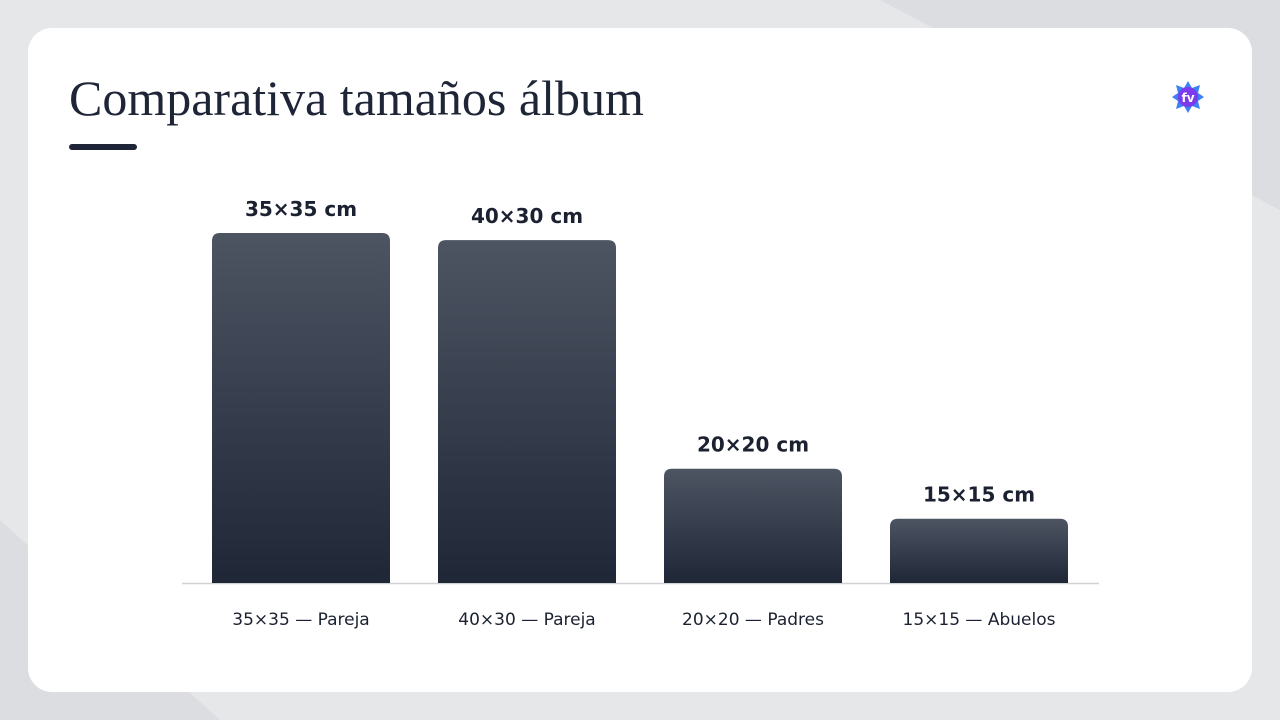  What do you see at coordinates (753, 620) in the screenshot?
I see `x-tick-label: 20×20 — Padres` at bounding box center [753, 620].